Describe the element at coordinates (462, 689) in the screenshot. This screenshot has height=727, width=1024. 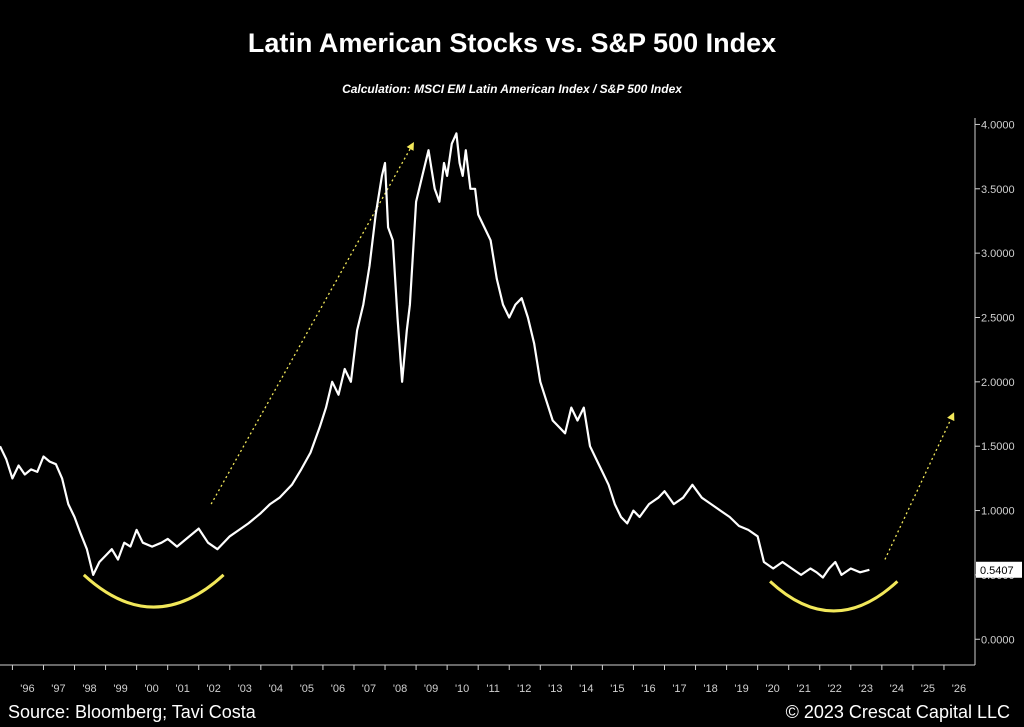
I see `x-tick-label: '10` at that location.